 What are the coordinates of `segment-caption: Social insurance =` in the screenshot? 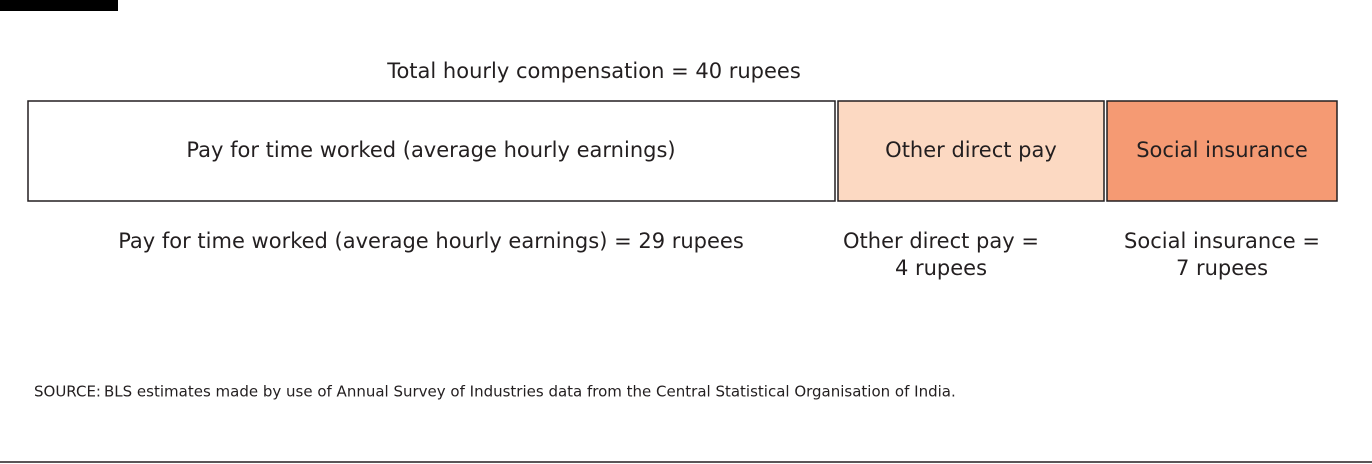 It's located at (1222, 241).